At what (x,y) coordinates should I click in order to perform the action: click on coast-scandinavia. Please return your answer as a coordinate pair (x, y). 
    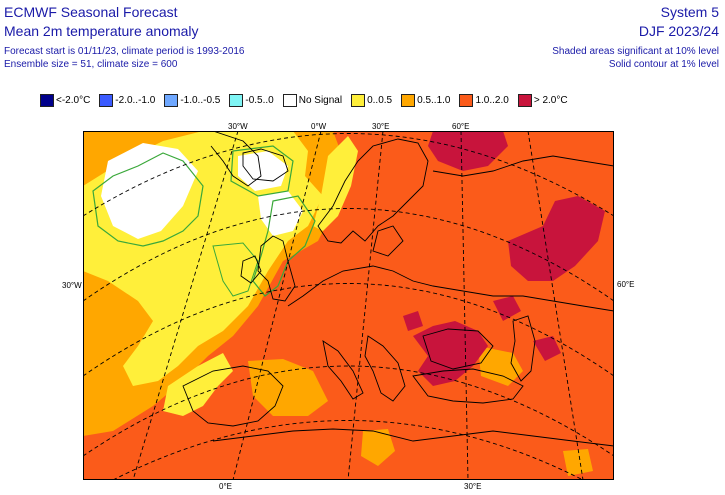
    Looking at the image, I should click on (373, 191).